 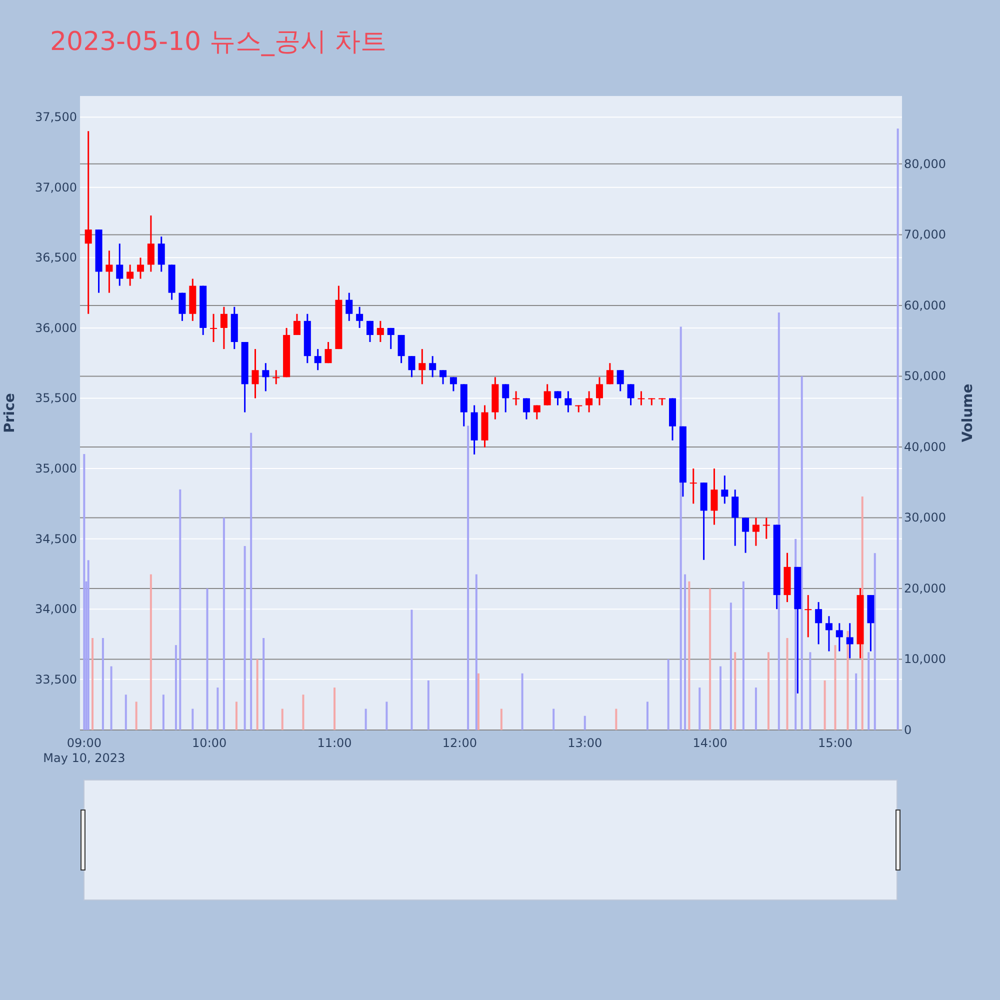 I want to click on y-tick-label: 34,500, so click(x=56, y=539).